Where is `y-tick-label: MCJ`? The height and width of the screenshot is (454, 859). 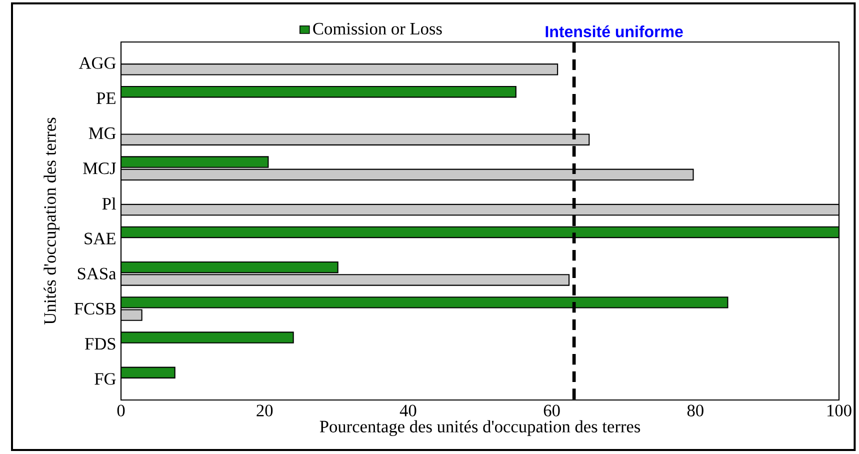 y-tick-label: MCJ is located at coordinates (99, 168).